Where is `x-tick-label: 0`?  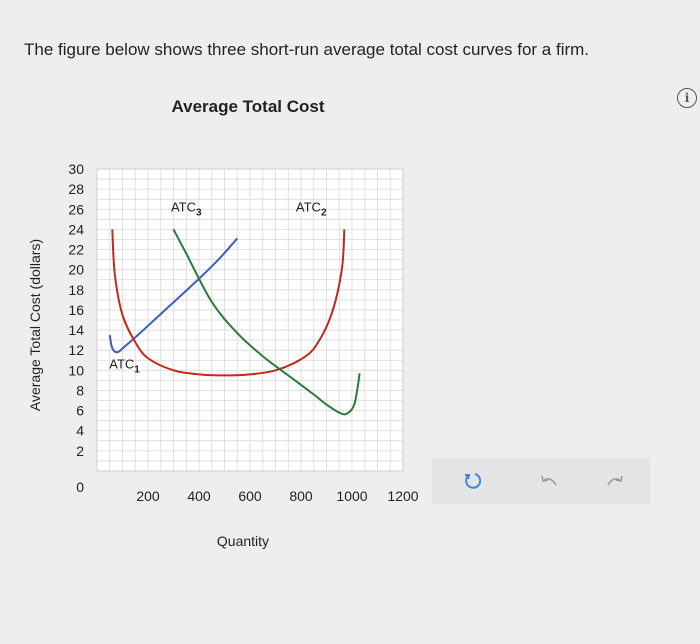
x-tick-label: 0 is located at coordinates (80, 487).